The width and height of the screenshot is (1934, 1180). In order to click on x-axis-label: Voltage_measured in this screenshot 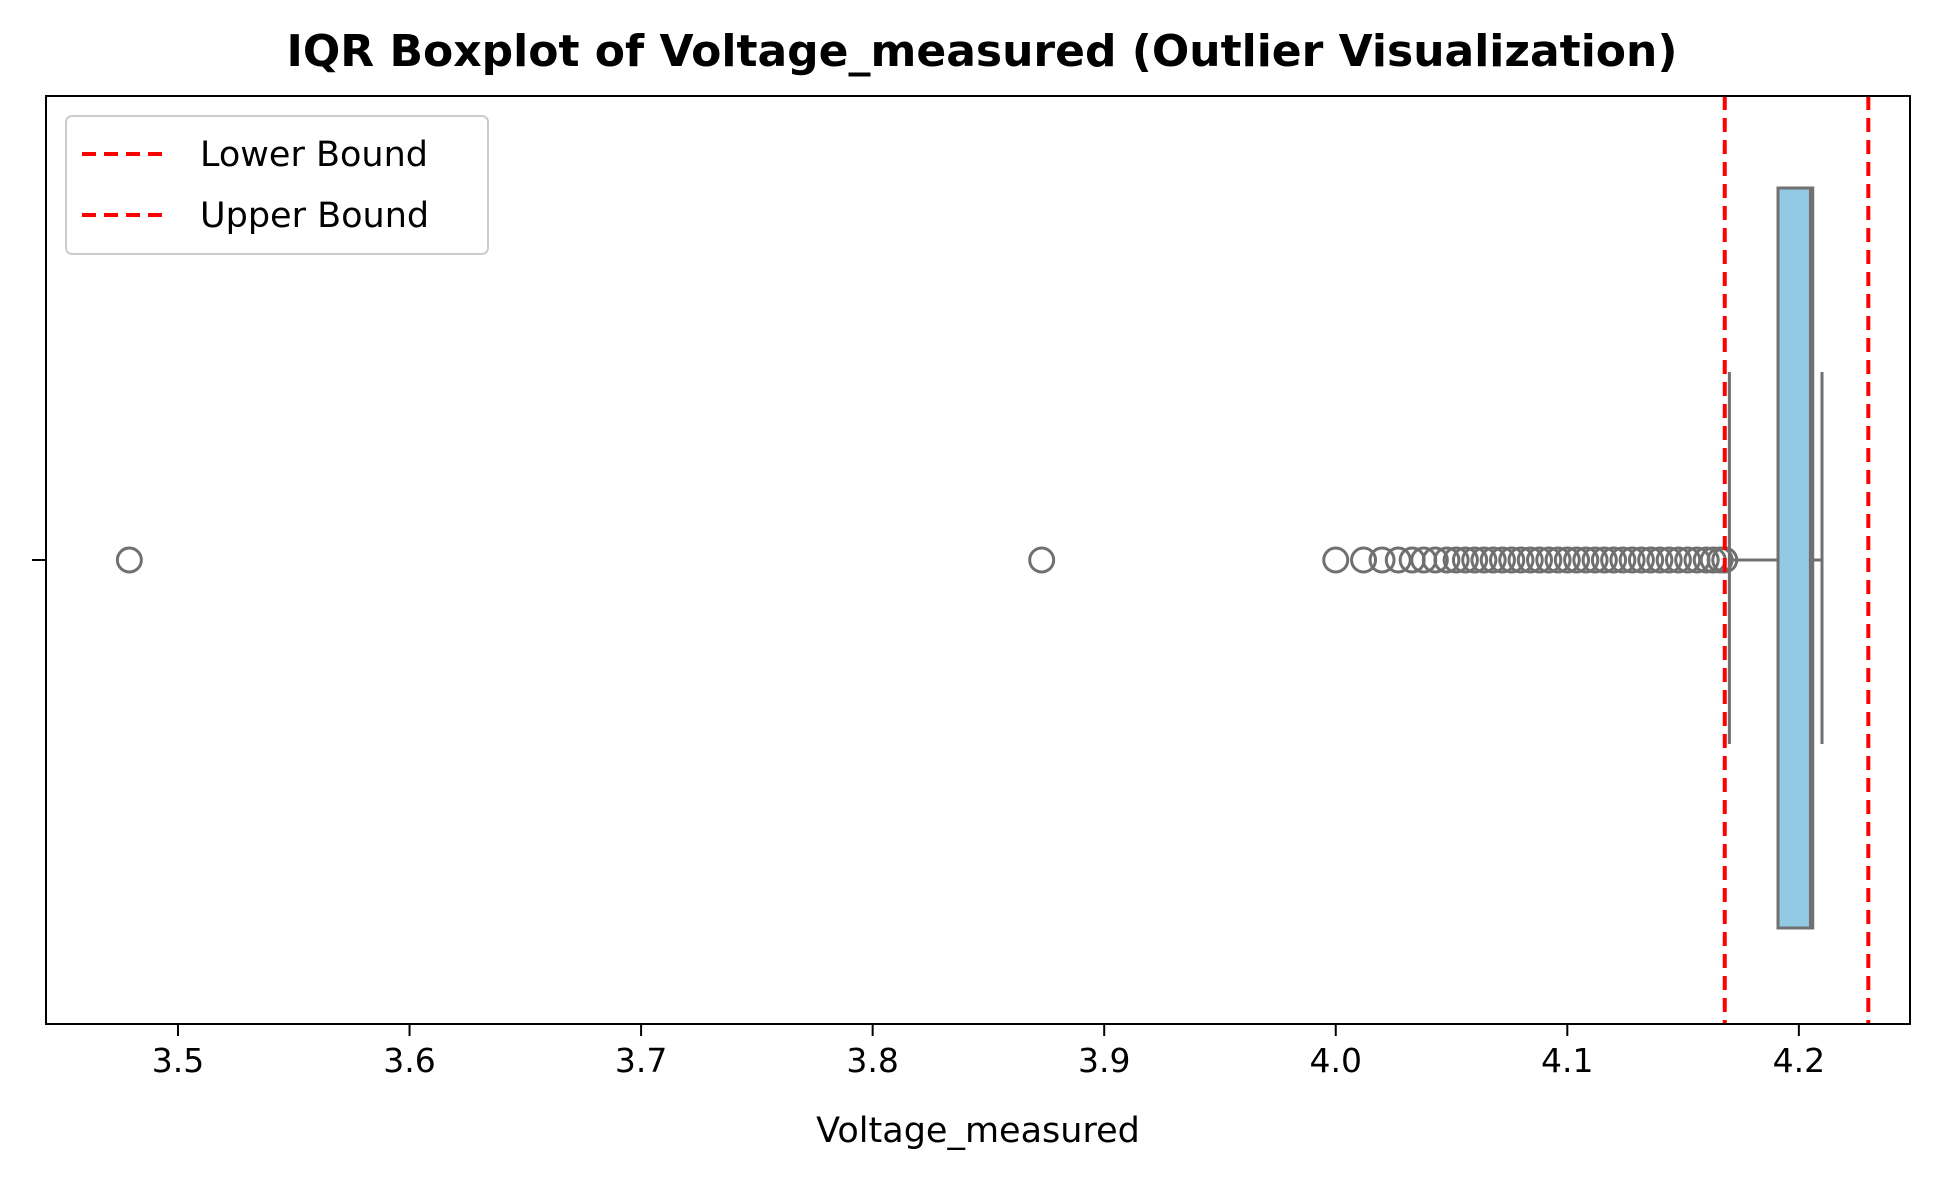, I will do `click(978, 1131)`.